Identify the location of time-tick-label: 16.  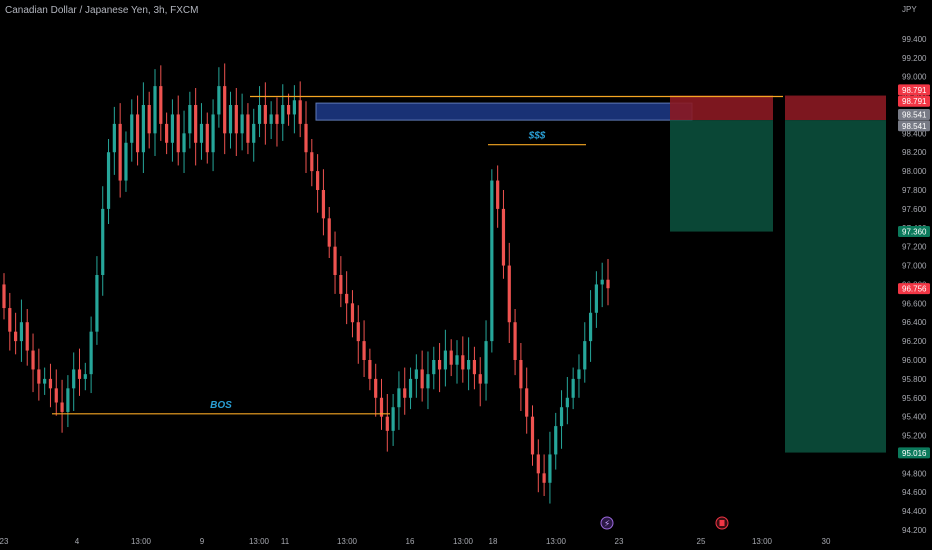
(410, 541).